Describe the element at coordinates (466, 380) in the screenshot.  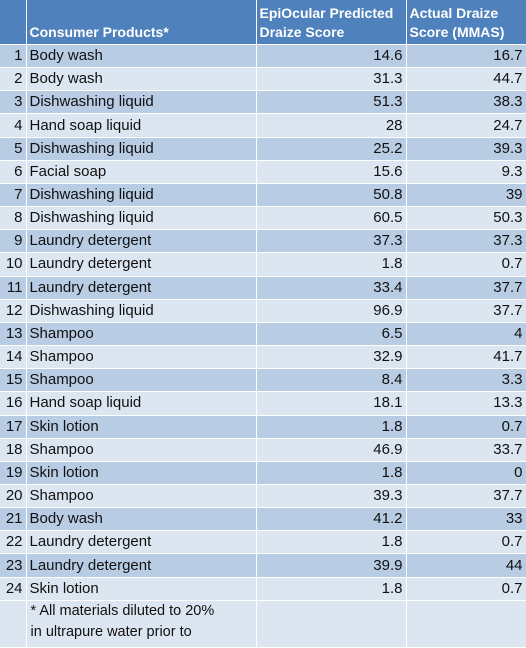
I see `actual-score: 3.3` at that location.